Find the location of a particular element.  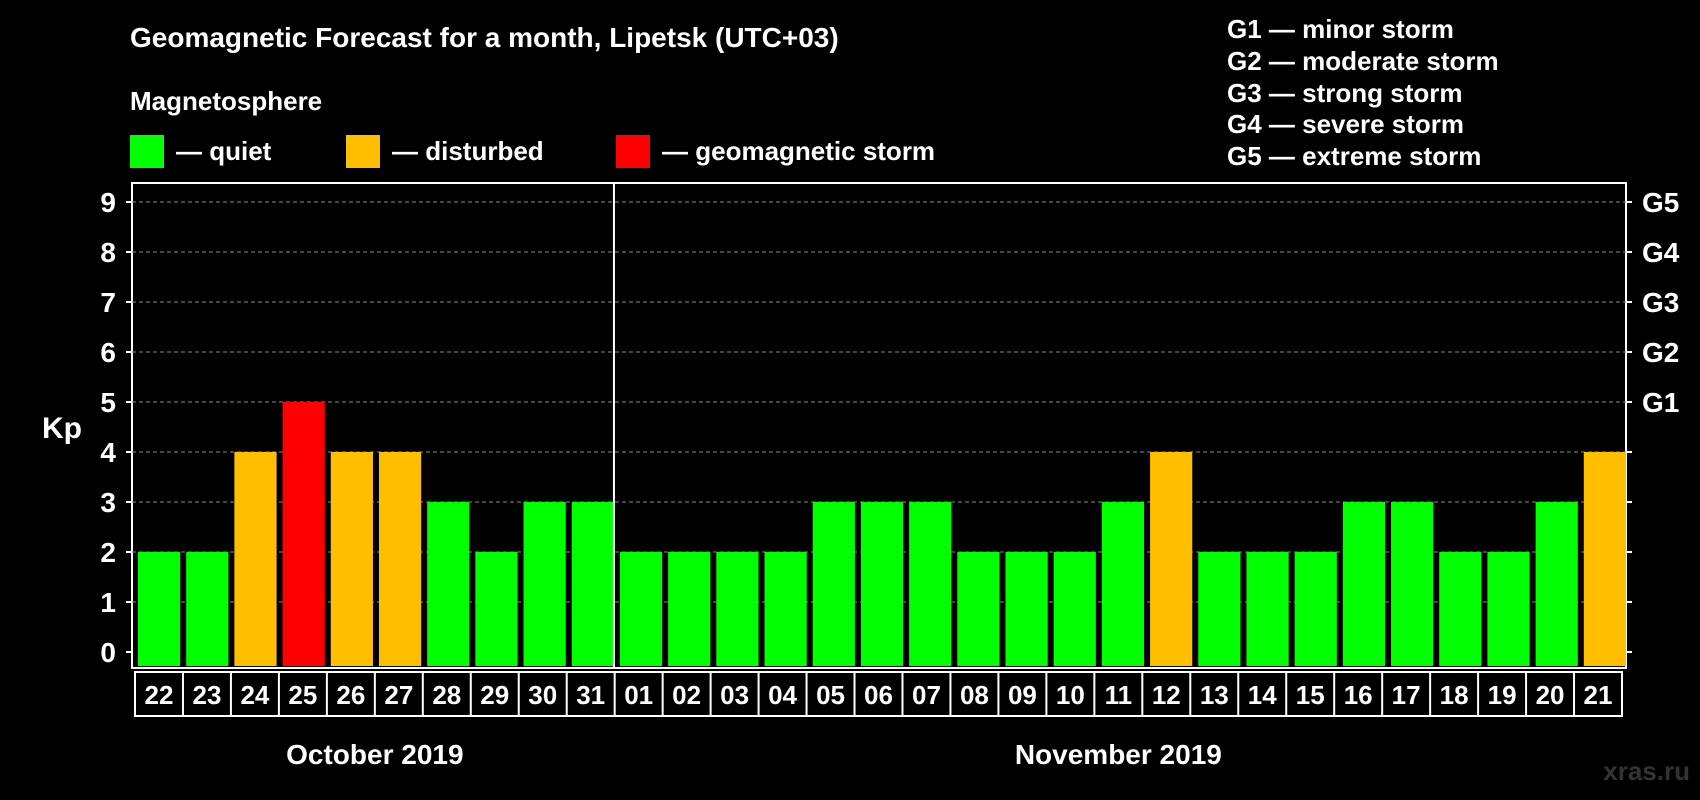

y-tick-label: 2 is located at coordinates (108, 552).